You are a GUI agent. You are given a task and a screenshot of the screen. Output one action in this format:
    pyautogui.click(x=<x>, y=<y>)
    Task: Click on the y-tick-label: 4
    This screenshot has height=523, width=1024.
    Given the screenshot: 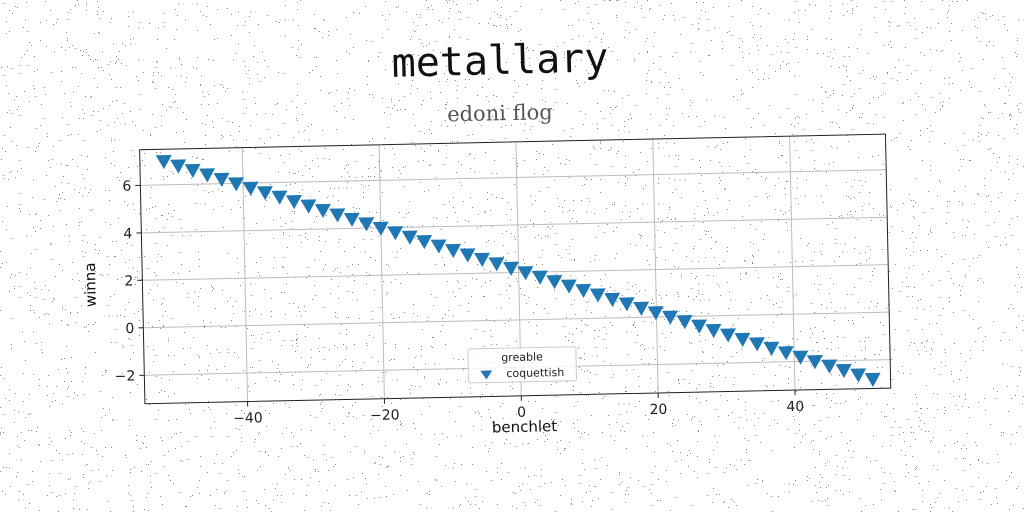 What is the action you would take?
    pyautogui.click(x=127, y=234)
    